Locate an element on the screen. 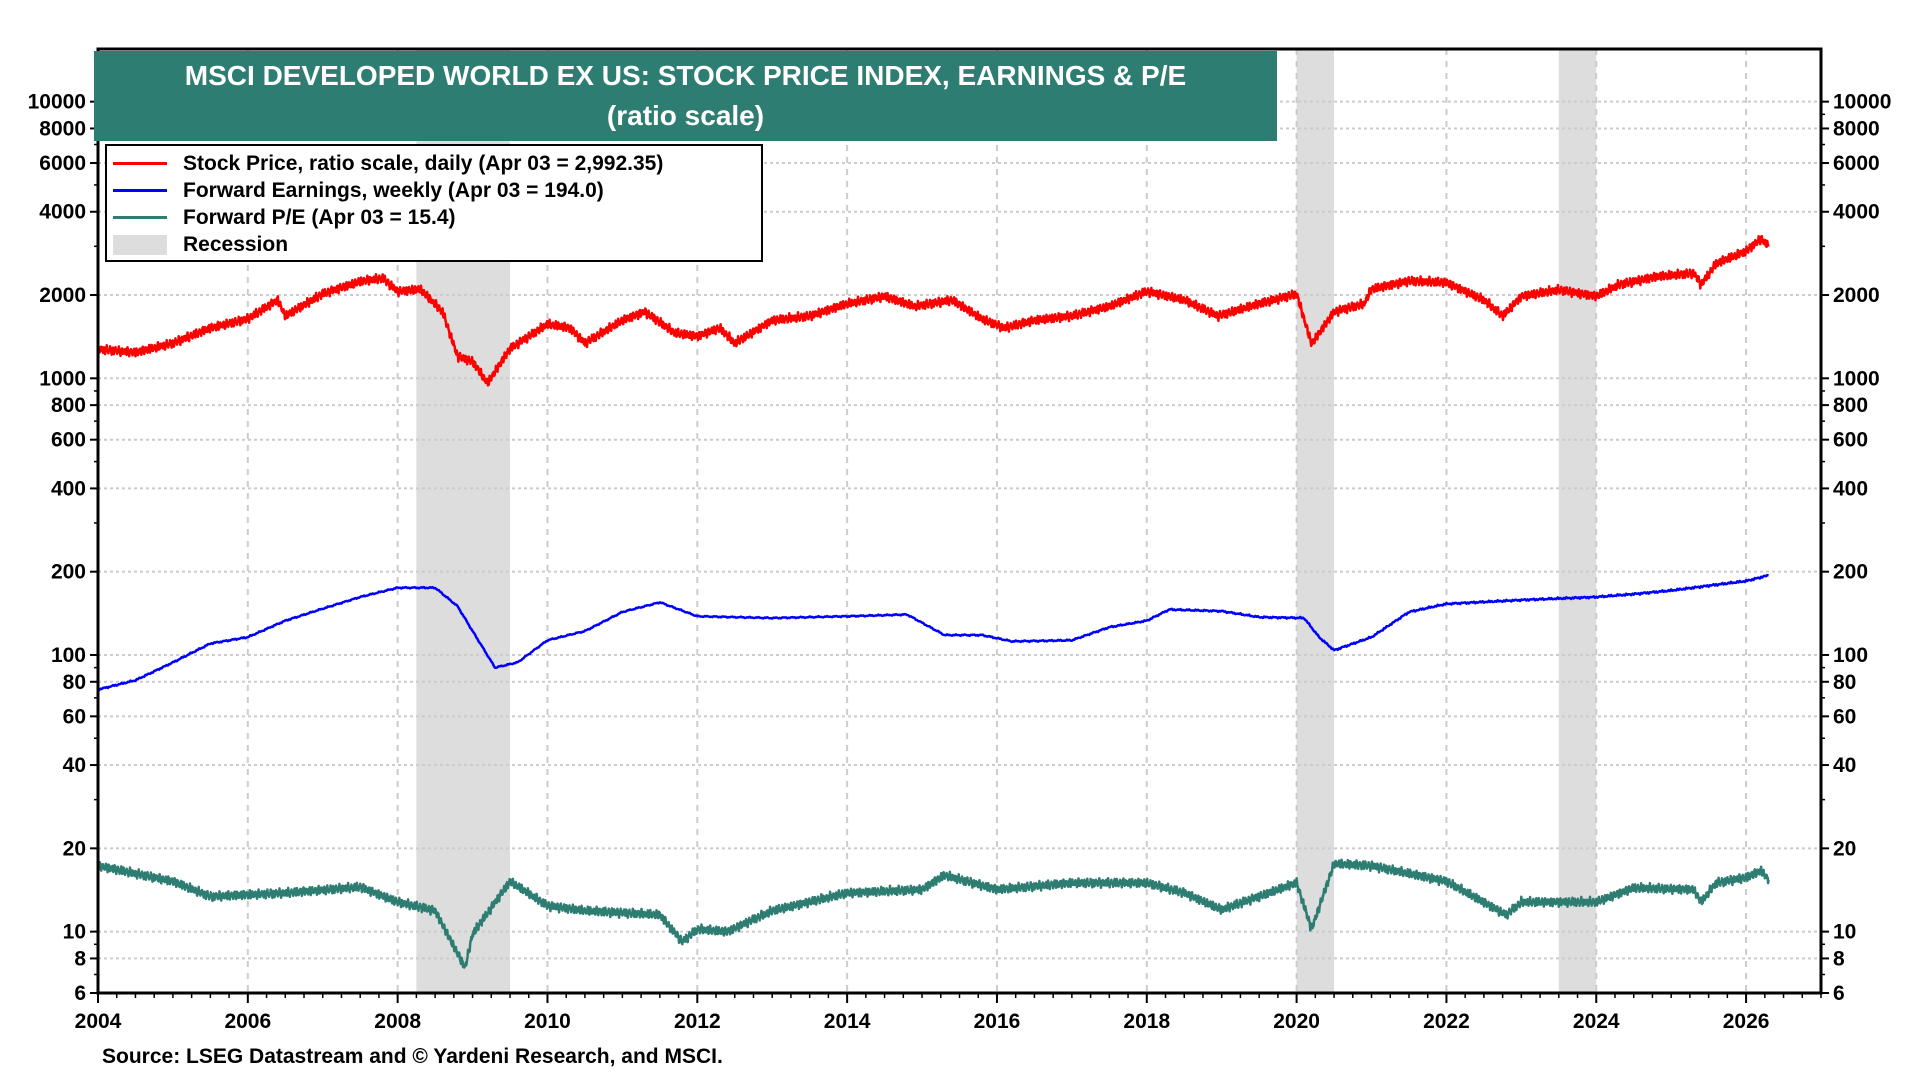 This screenshot has width=1920, height=1080. y-tick-label-right: 1000 is located at coordinates (1856, 378).